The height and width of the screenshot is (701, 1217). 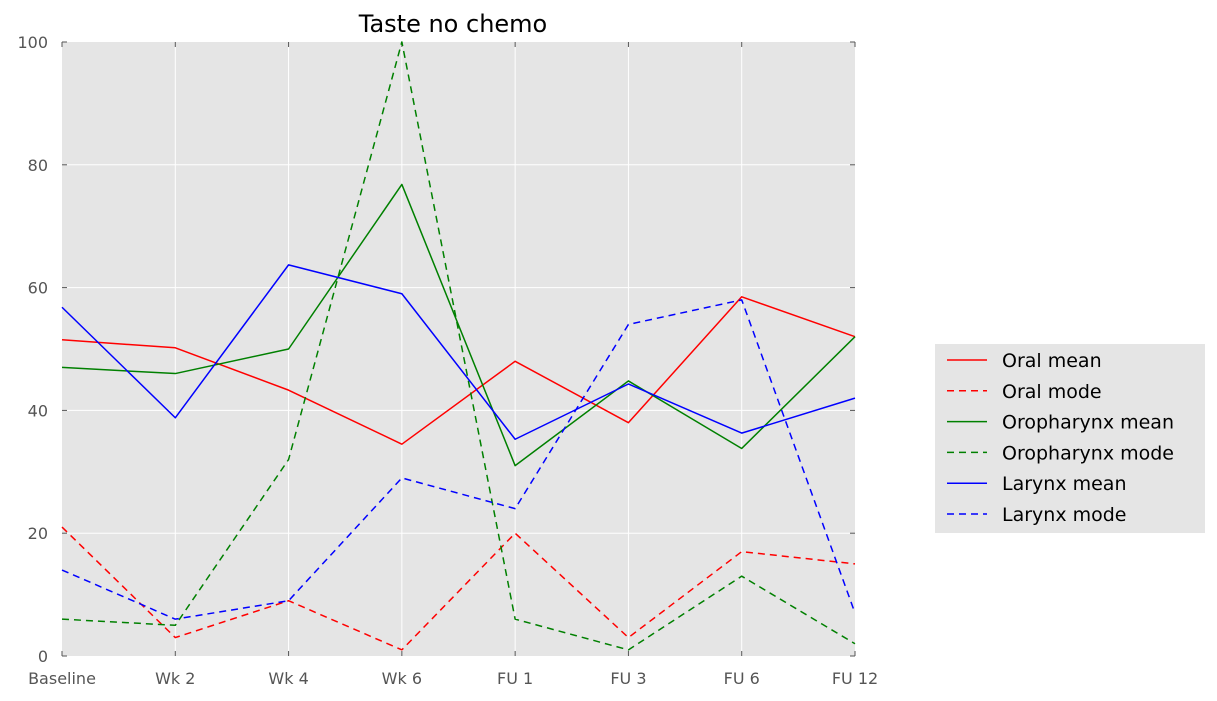 What do you see at coordinates (32, 42) in the screenshot?
I see `y-tick-label: 100` at bounding box center [32, 42].